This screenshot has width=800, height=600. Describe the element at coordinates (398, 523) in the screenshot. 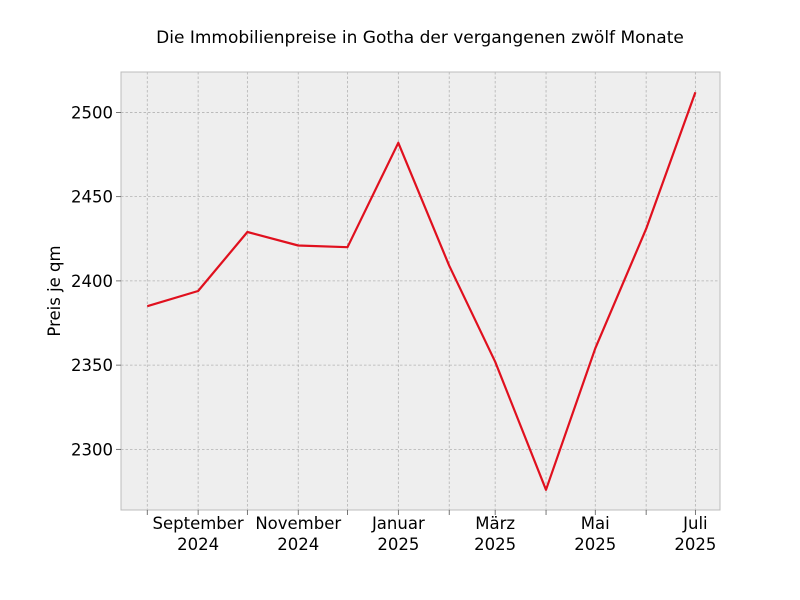

I see `x-tick-label: Januar` at that location.